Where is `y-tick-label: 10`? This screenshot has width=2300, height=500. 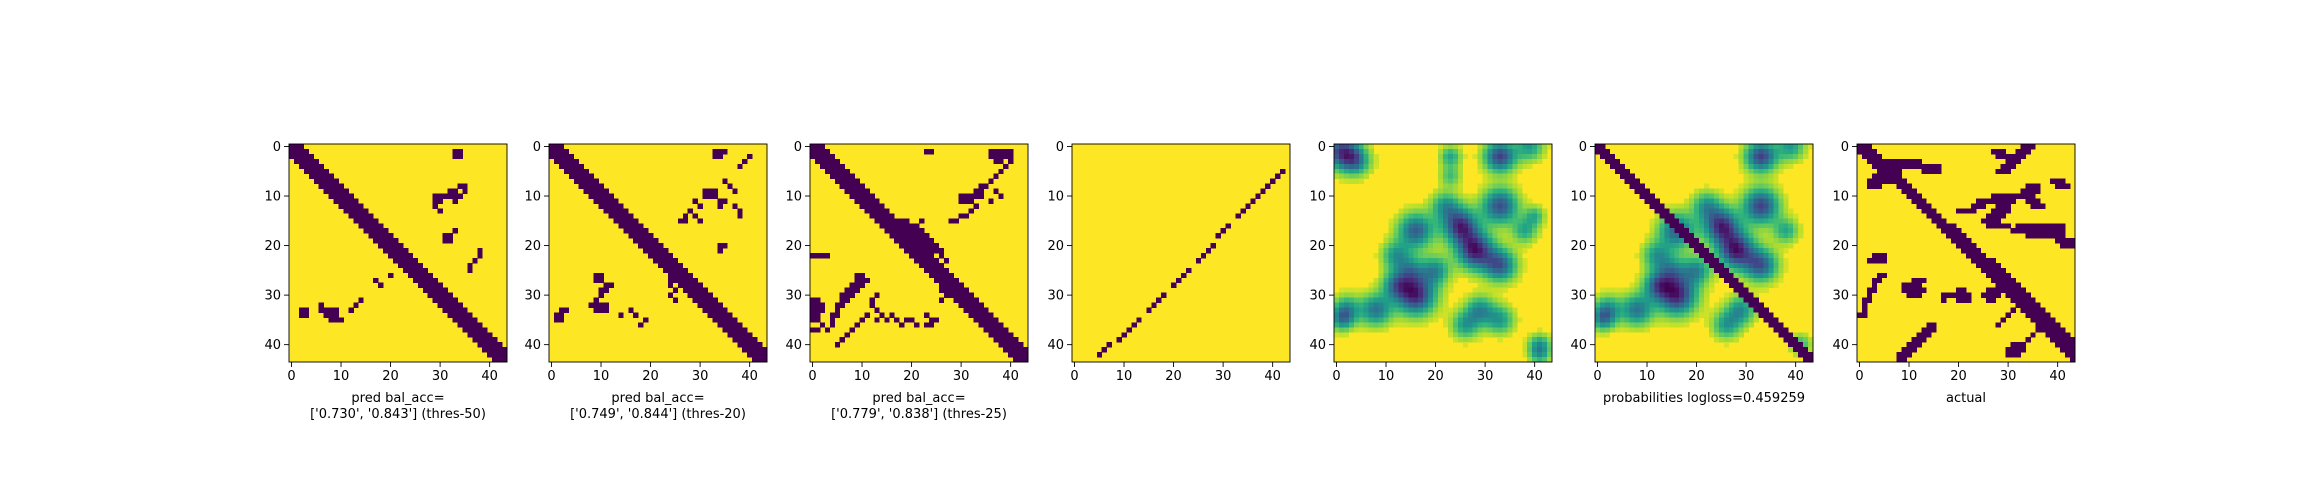
y-tick-label: 10 is located at coordinates (793, 197).